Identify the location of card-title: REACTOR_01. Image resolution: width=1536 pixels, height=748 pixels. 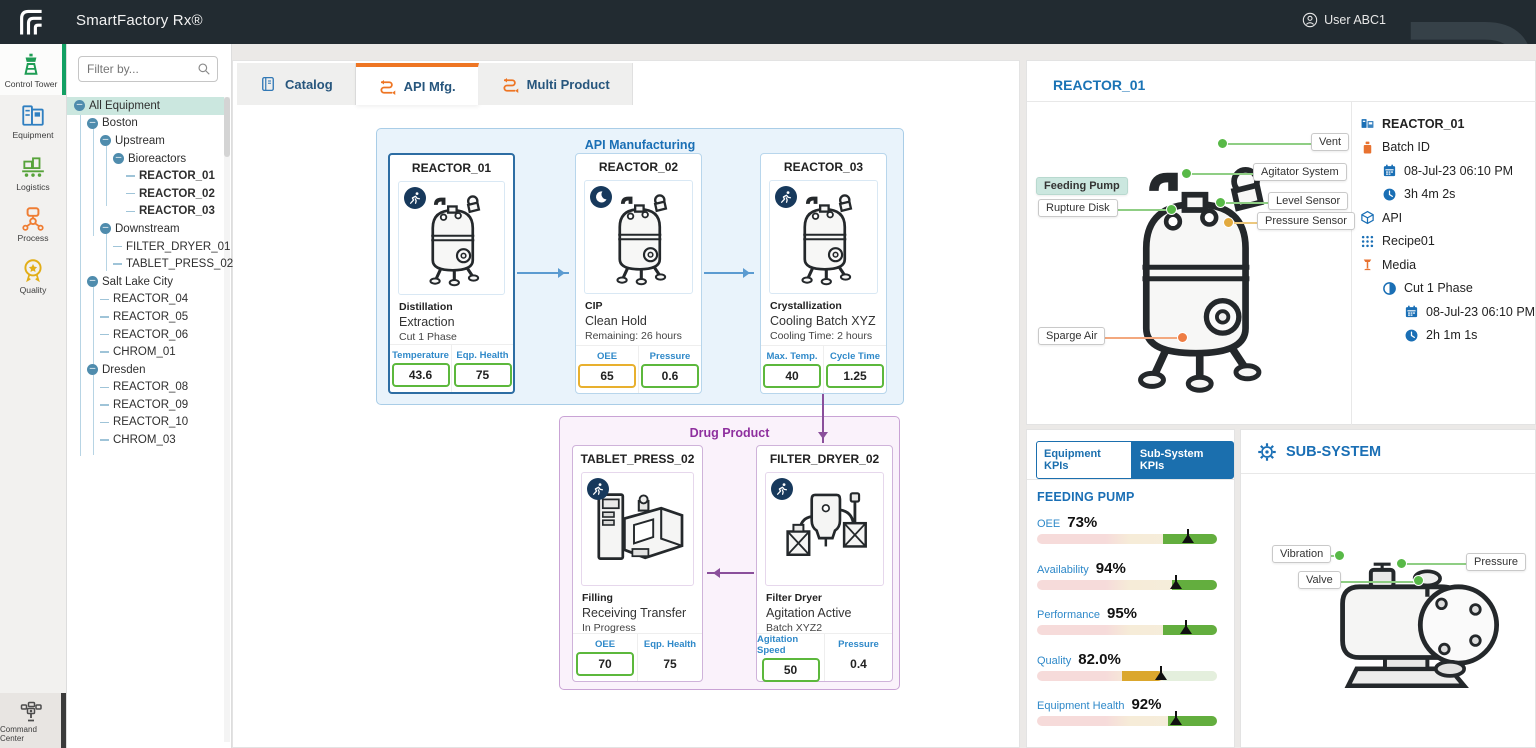
(451, 168).